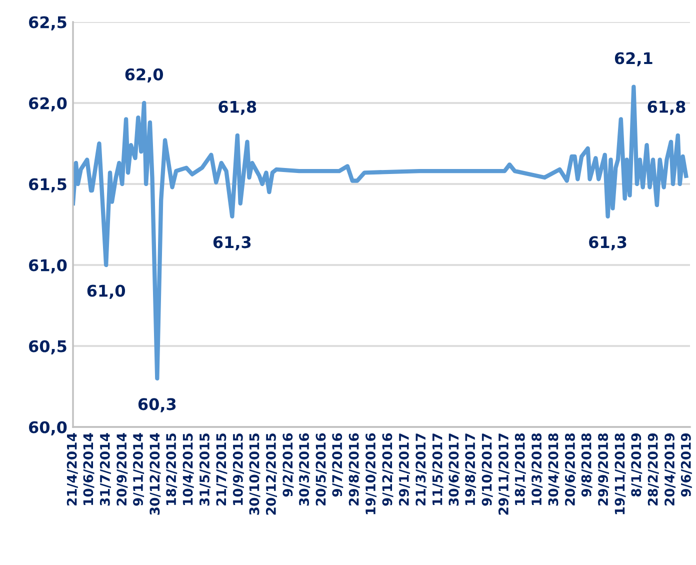 Image resolution: width=696 pixels, height=565 pixels. What do you see at coordinates (106, 291) in the screenshot?
I see `annotation: 61,0` at bounding box center [106, 291].